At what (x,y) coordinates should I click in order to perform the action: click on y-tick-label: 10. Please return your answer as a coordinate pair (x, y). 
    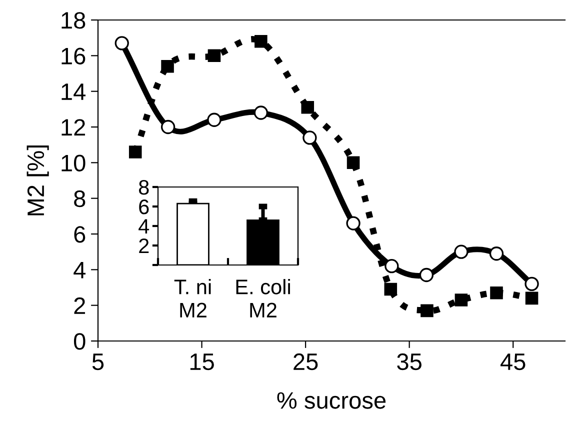
    Looking at the image, I should click on (74, 163).